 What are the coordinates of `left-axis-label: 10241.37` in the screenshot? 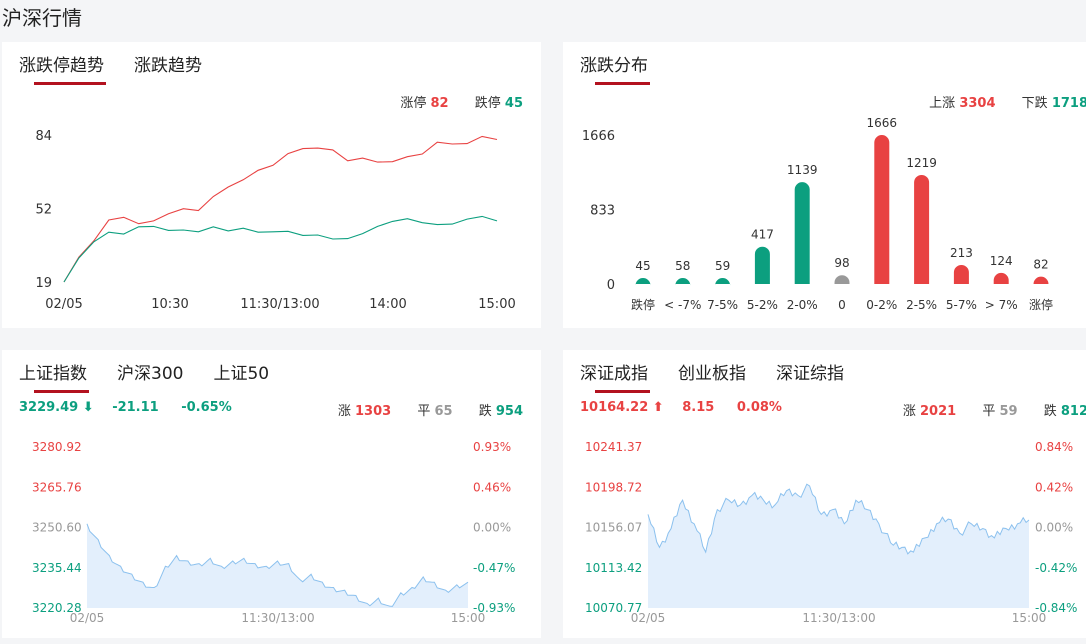 It's located at (613, 447).